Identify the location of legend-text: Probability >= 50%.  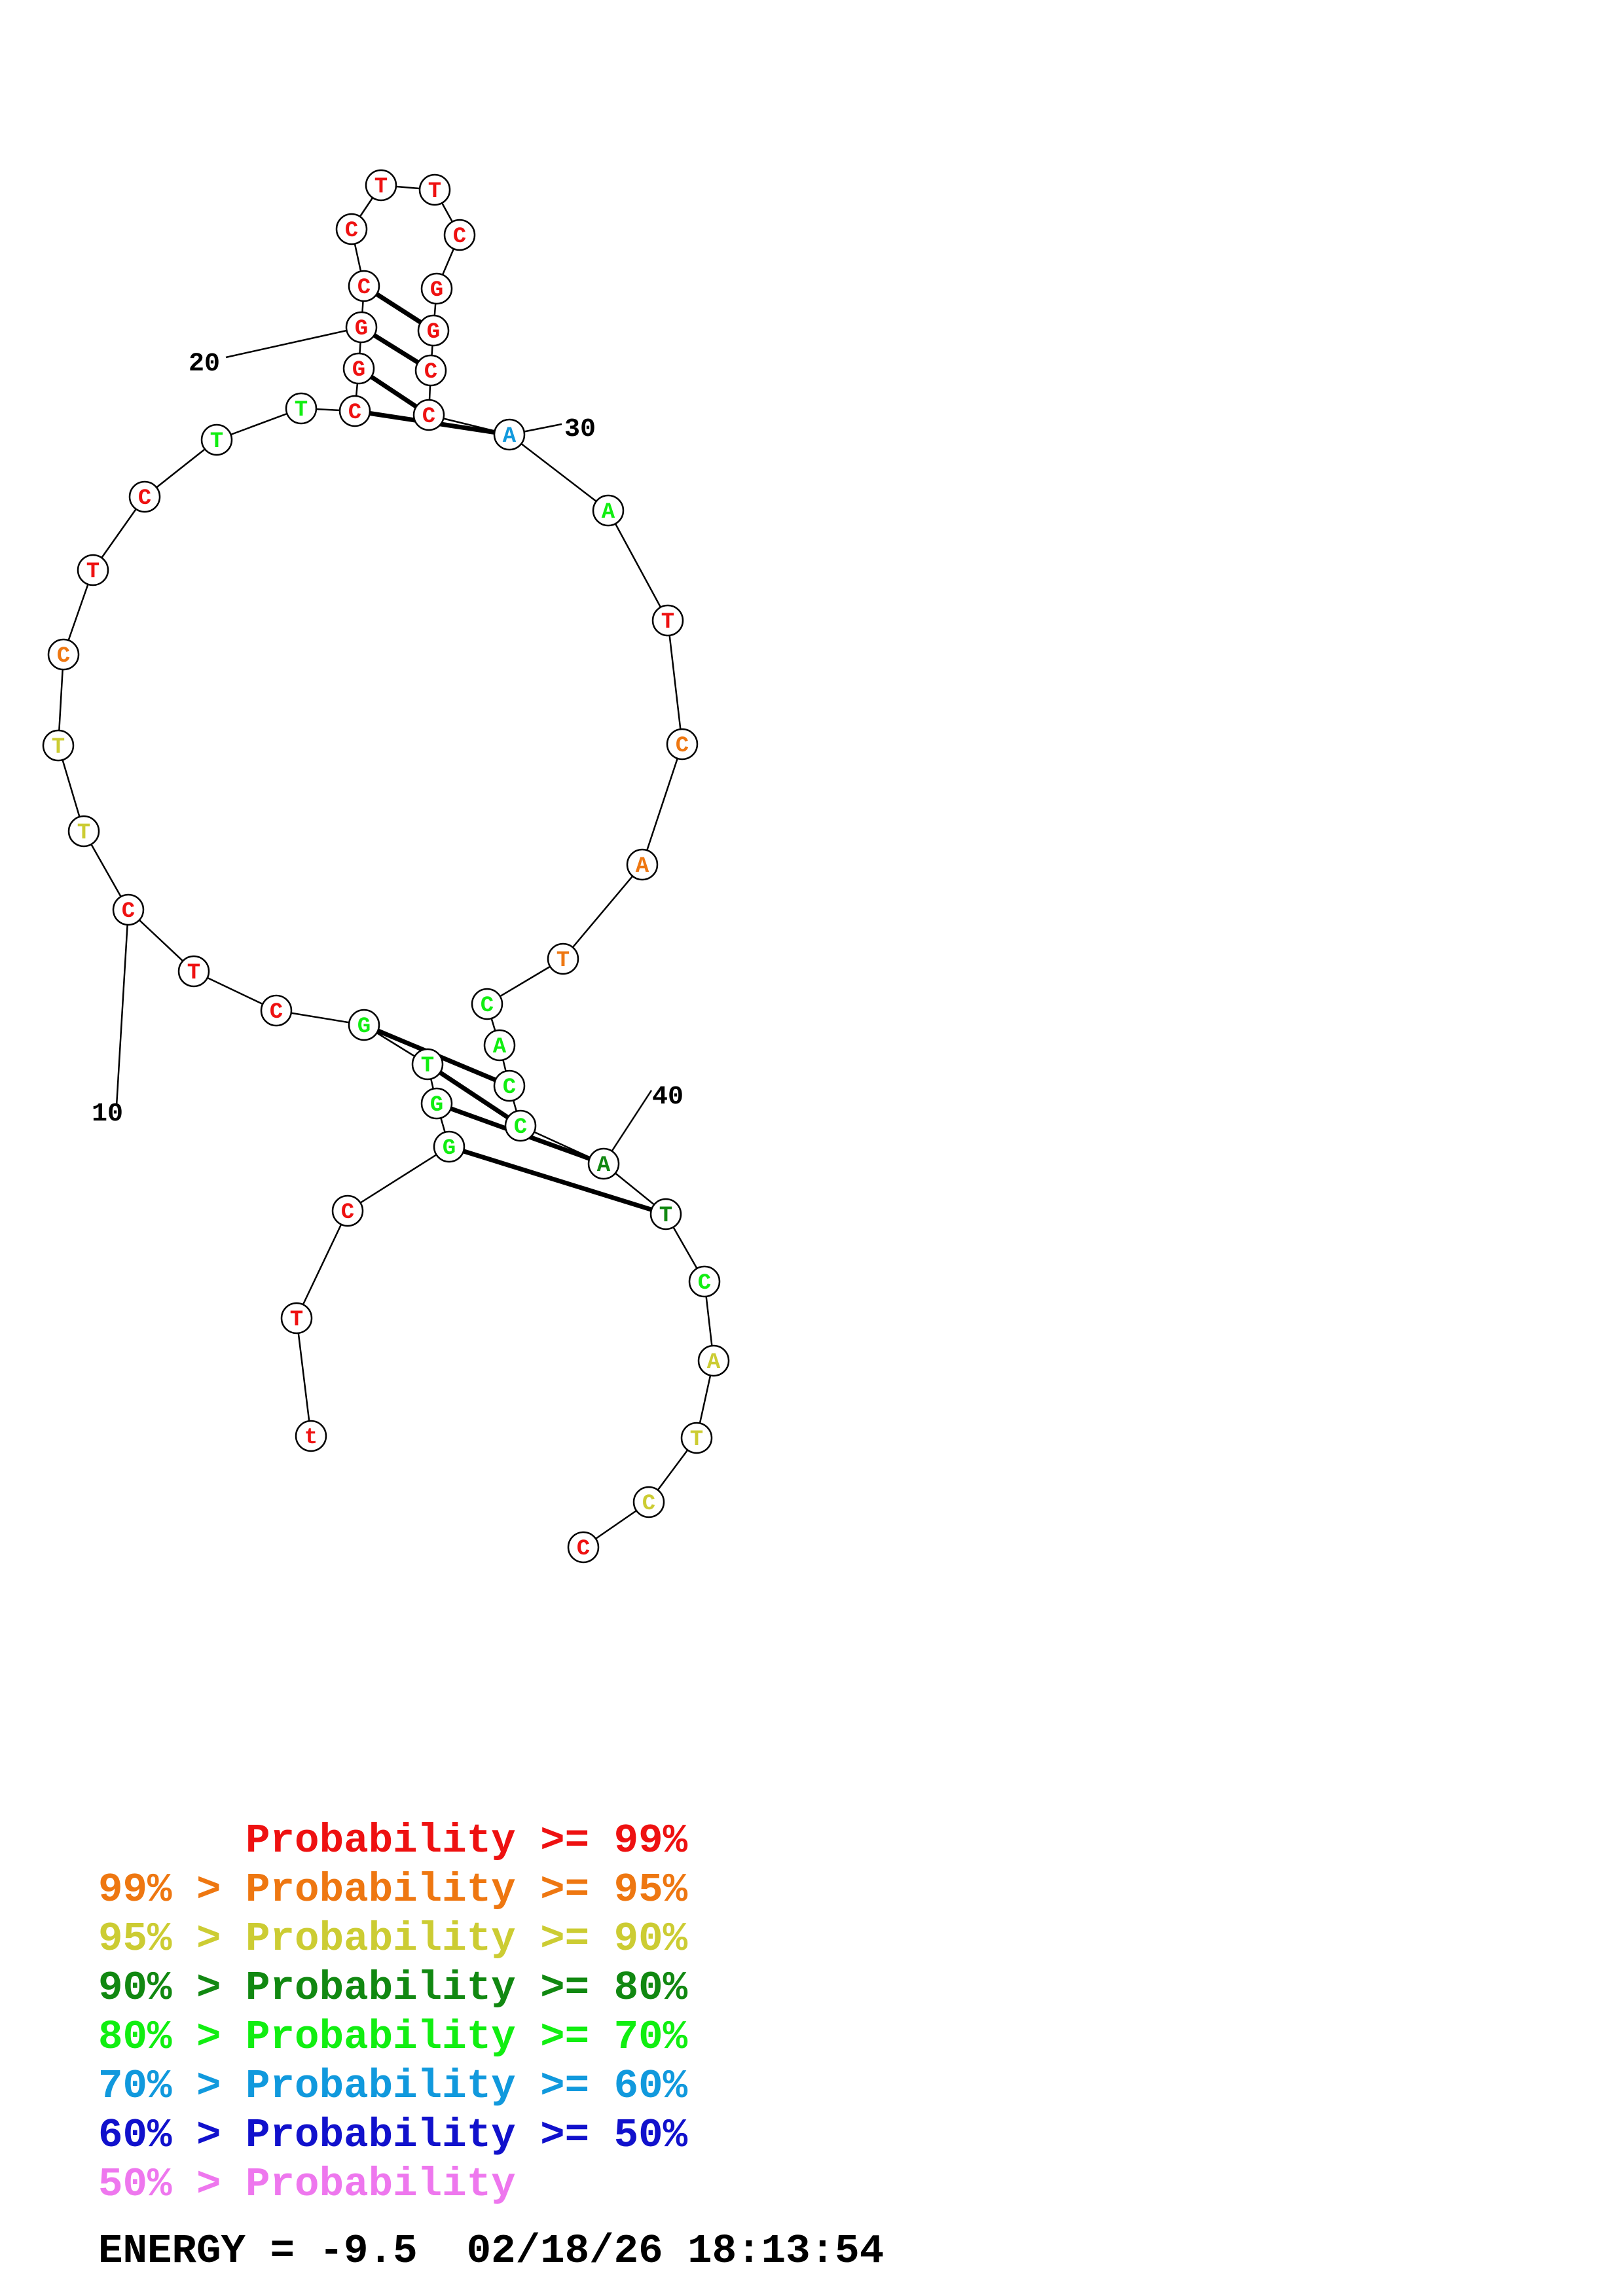
(467, 2135).